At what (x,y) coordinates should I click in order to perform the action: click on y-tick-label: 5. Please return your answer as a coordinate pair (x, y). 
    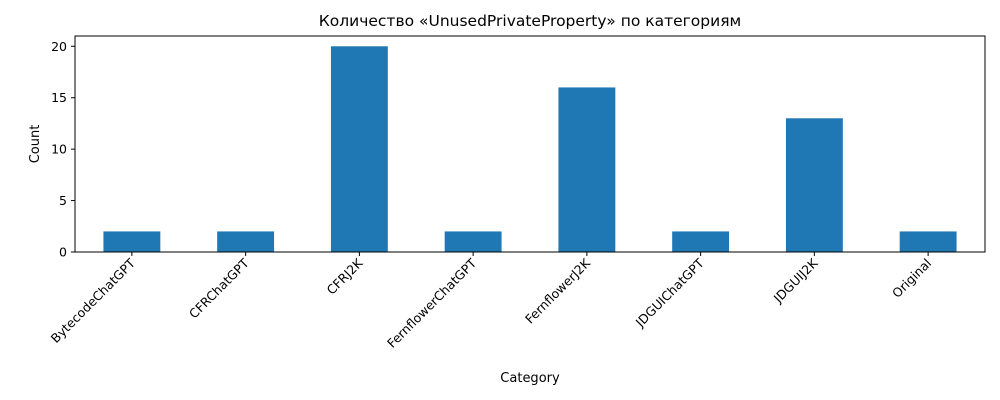
    Looking at the image, I should click on (63, 200).